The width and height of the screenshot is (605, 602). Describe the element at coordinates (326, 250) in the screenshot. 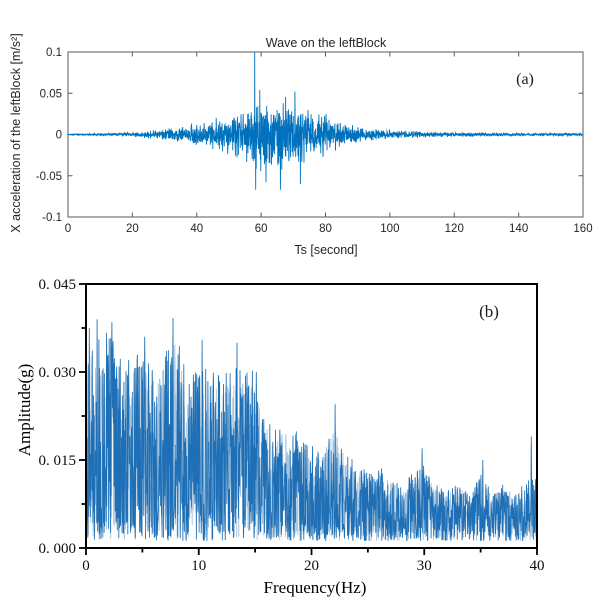

I see `chart-a-xlabel: Ts [second]` at that location.